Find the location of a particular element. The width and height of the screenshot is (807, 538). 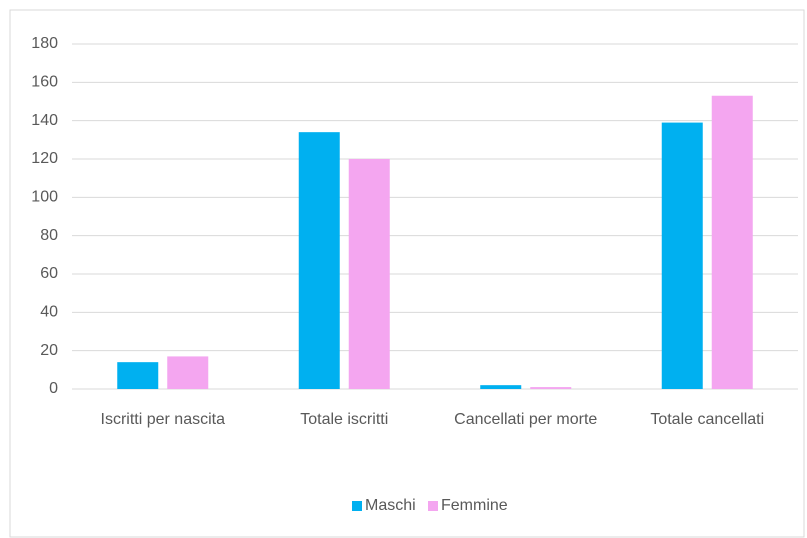

y-tick-label: 80 is located at coordinates (49, 235).